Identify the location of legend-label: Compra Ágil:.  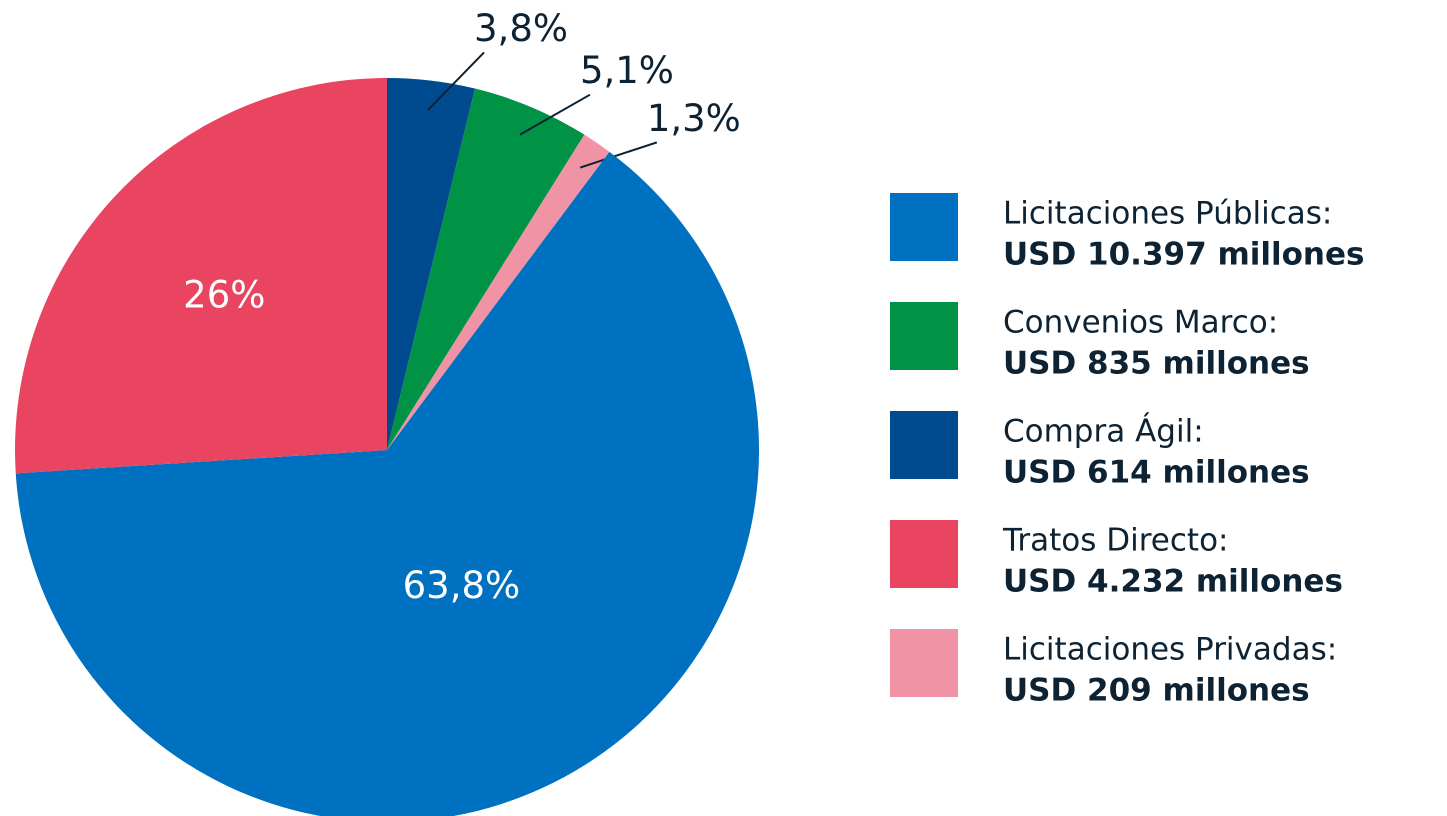
(1103, 432).